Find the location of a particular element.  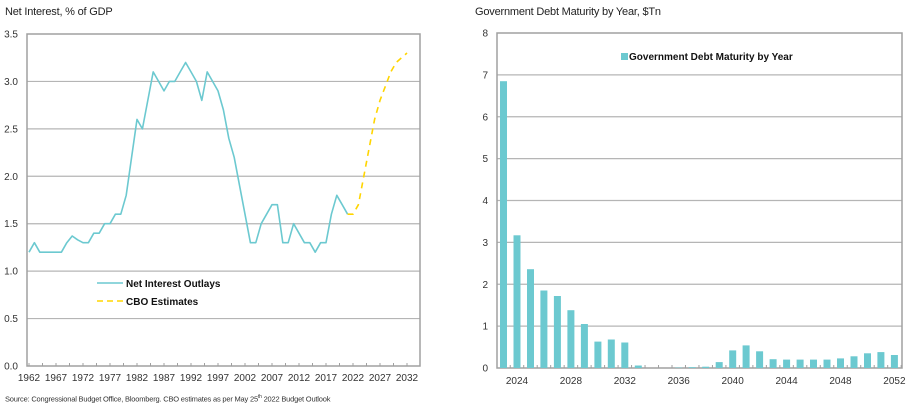

bar-2032 is located at coordinates (625, 355).